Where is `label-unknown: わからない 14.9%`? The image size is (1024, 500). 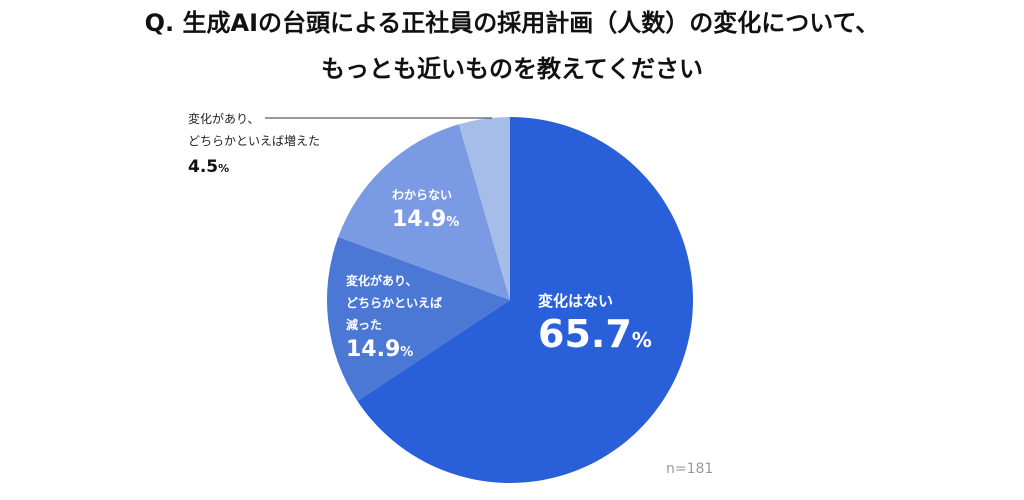
label-unknown: わからない 14.9% is located at coordinates (425, 210).